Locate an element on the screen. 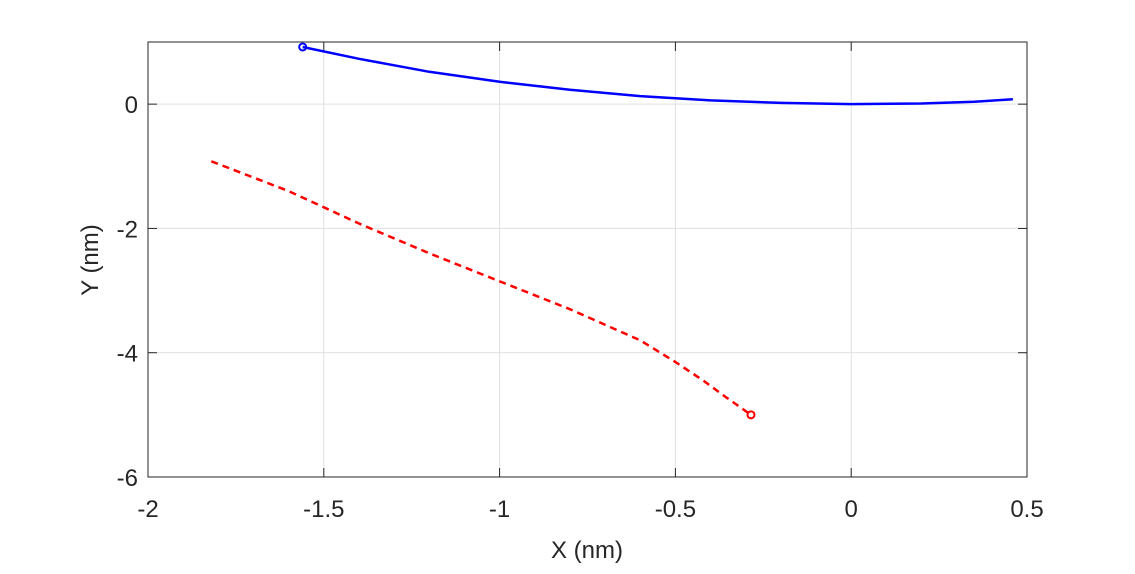 This screenshot has width=1135, height=574. y-tick-label: -4 is located at coordinates (127, 354).